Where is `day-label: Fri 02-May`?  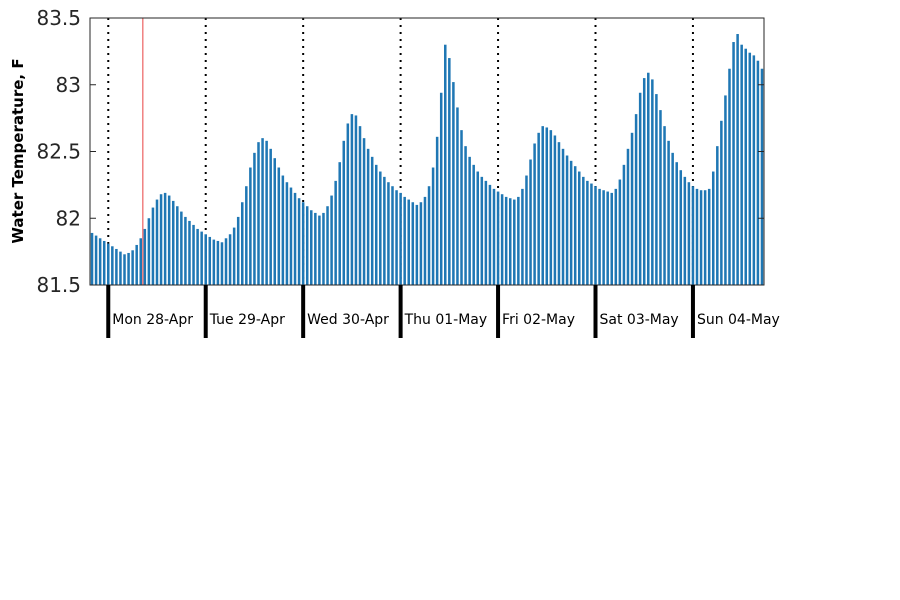 day-label: Fri 02-May is located at coordinates (538, 320).